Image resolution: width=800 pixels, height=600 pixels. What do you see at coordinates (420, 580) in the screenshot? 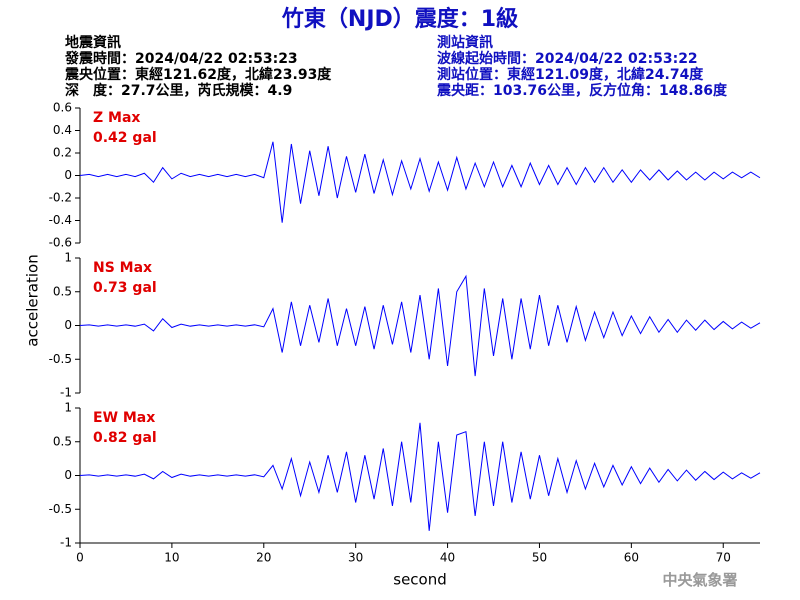
I see `x-axis-label: second` at bounding box center [420, 580].